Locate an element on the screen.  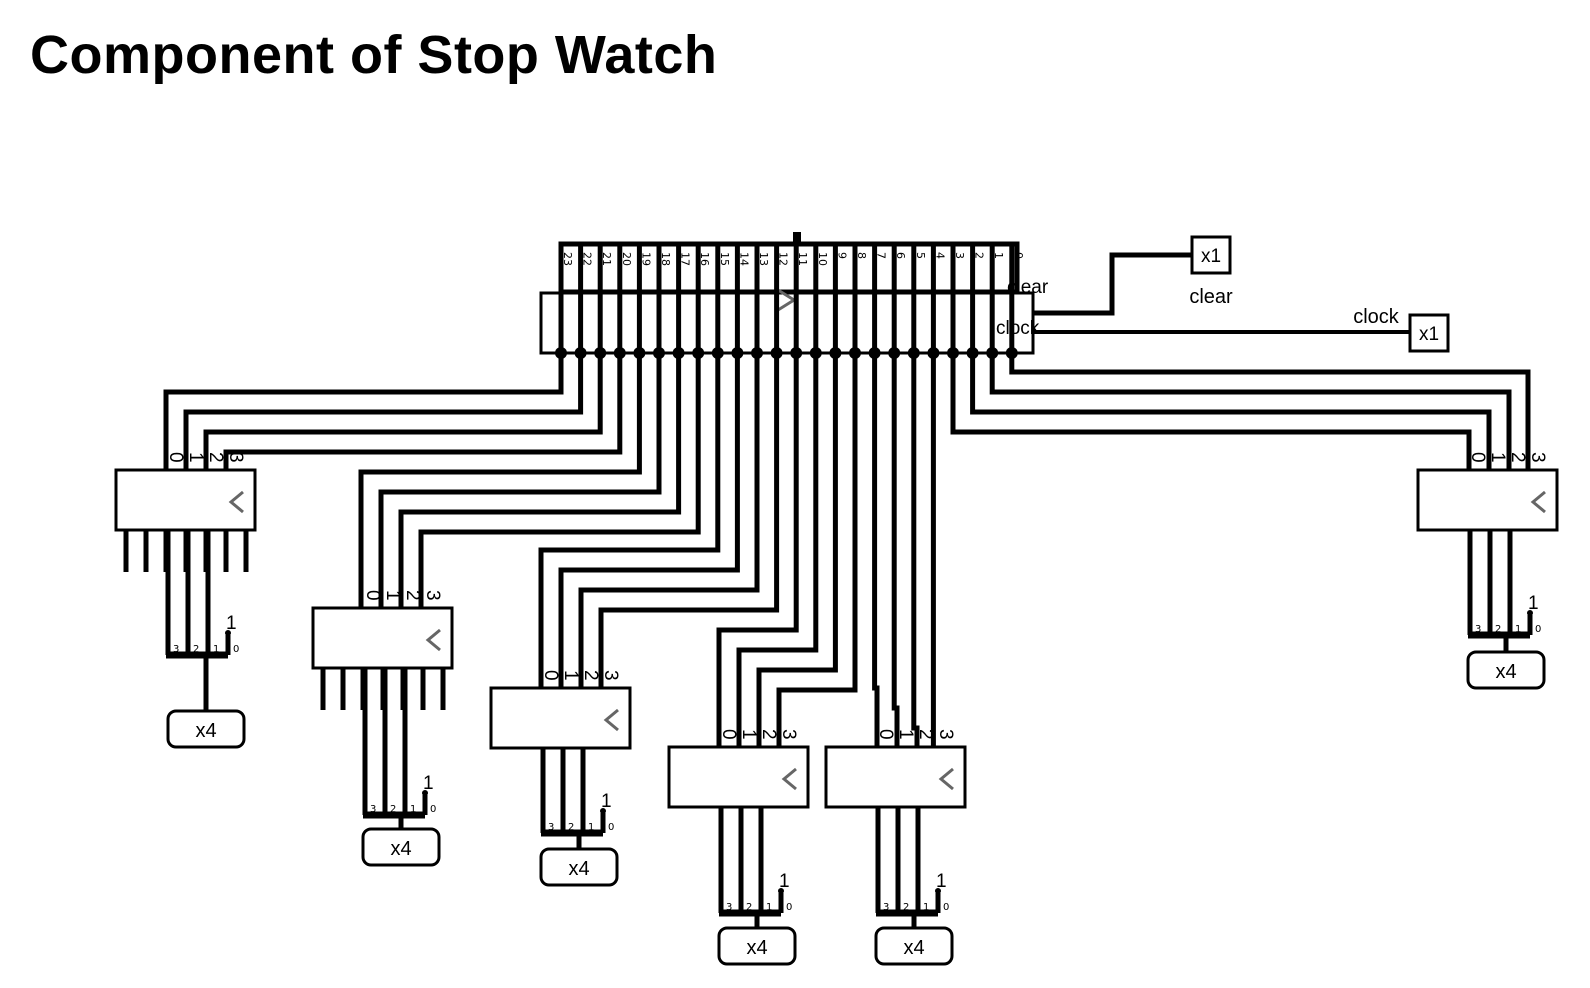
counter-bit-label: 13 is located at coordinates (763, 259).